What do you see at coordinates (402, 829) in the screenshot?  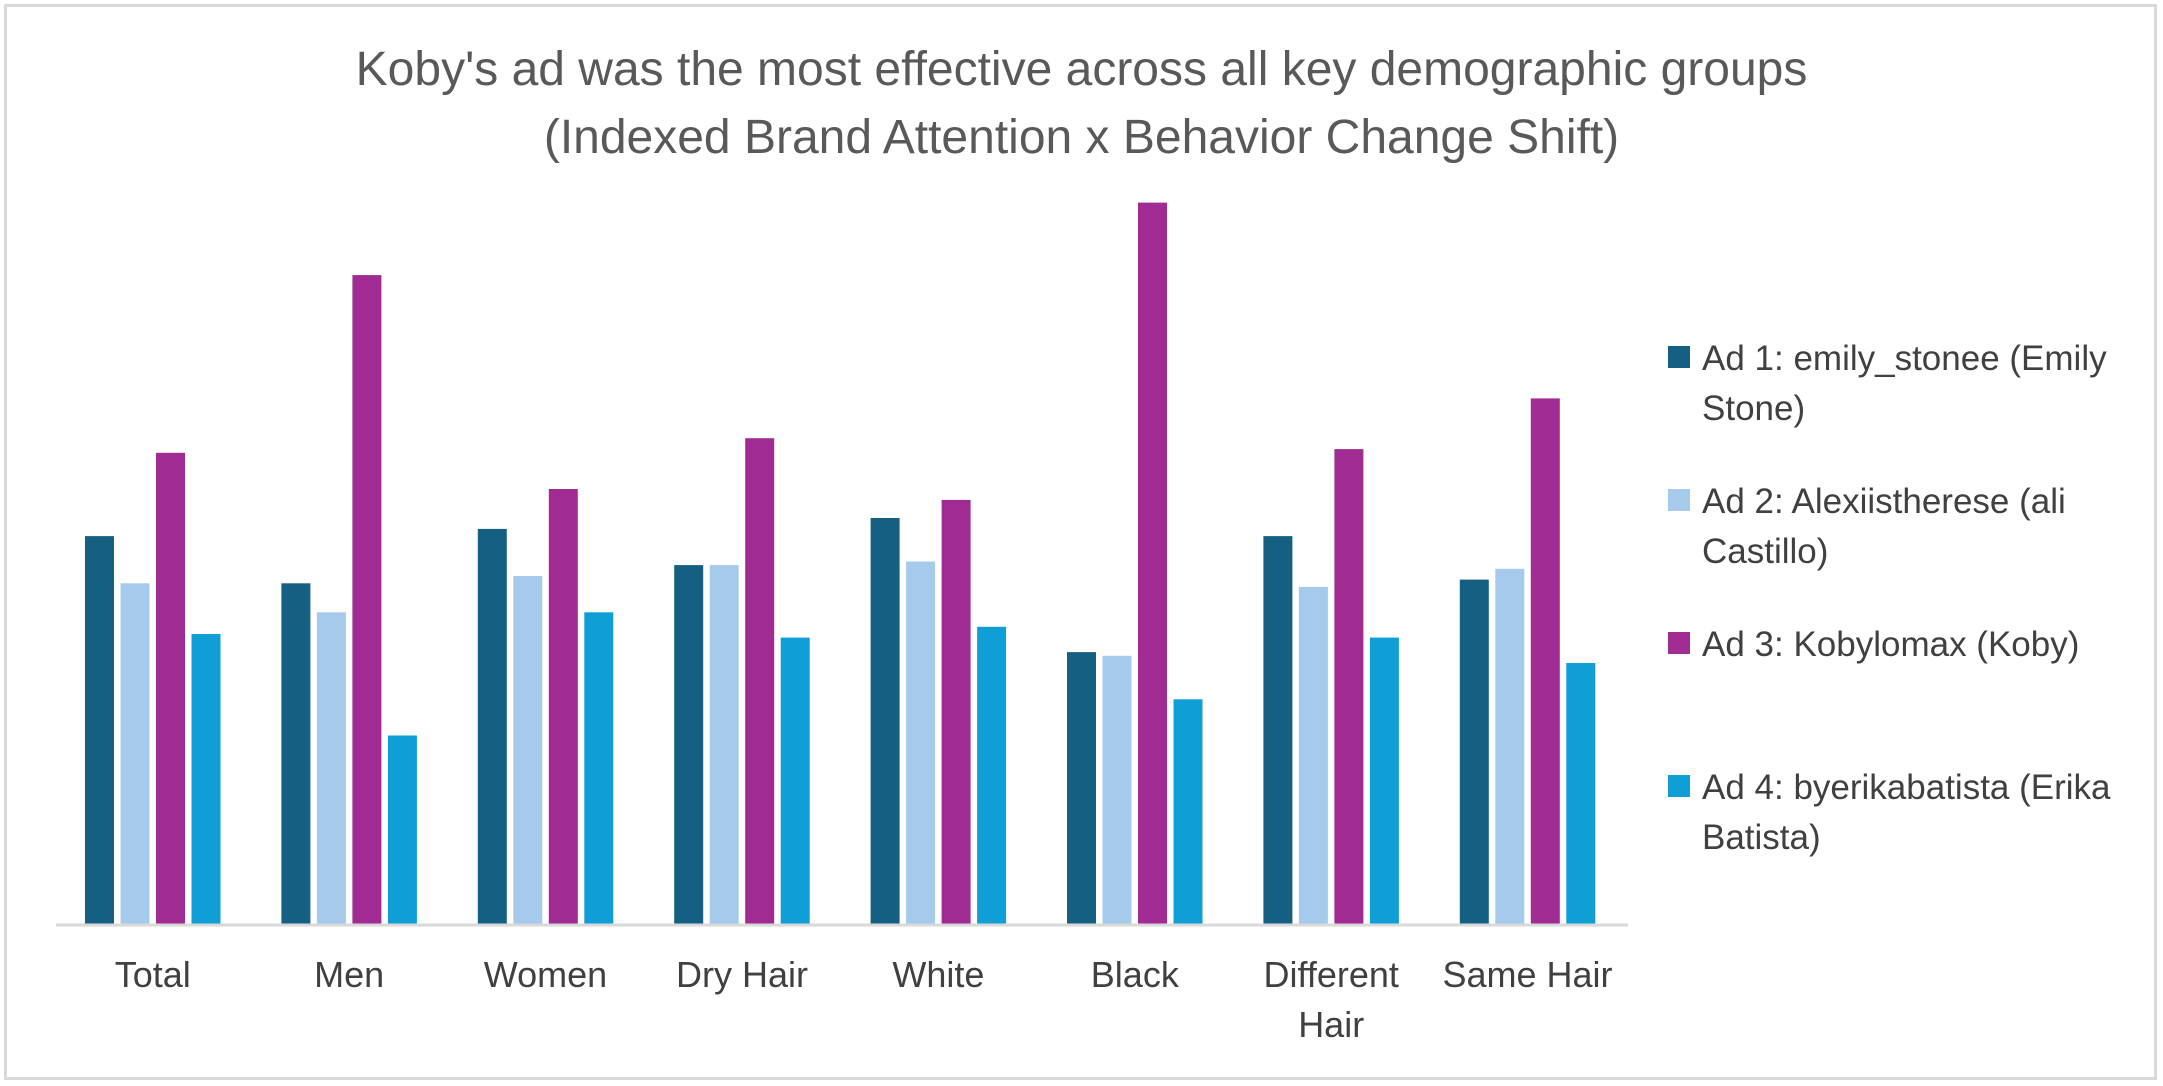 I see `bar-ad-4-men` at bounding box center [402, 829].